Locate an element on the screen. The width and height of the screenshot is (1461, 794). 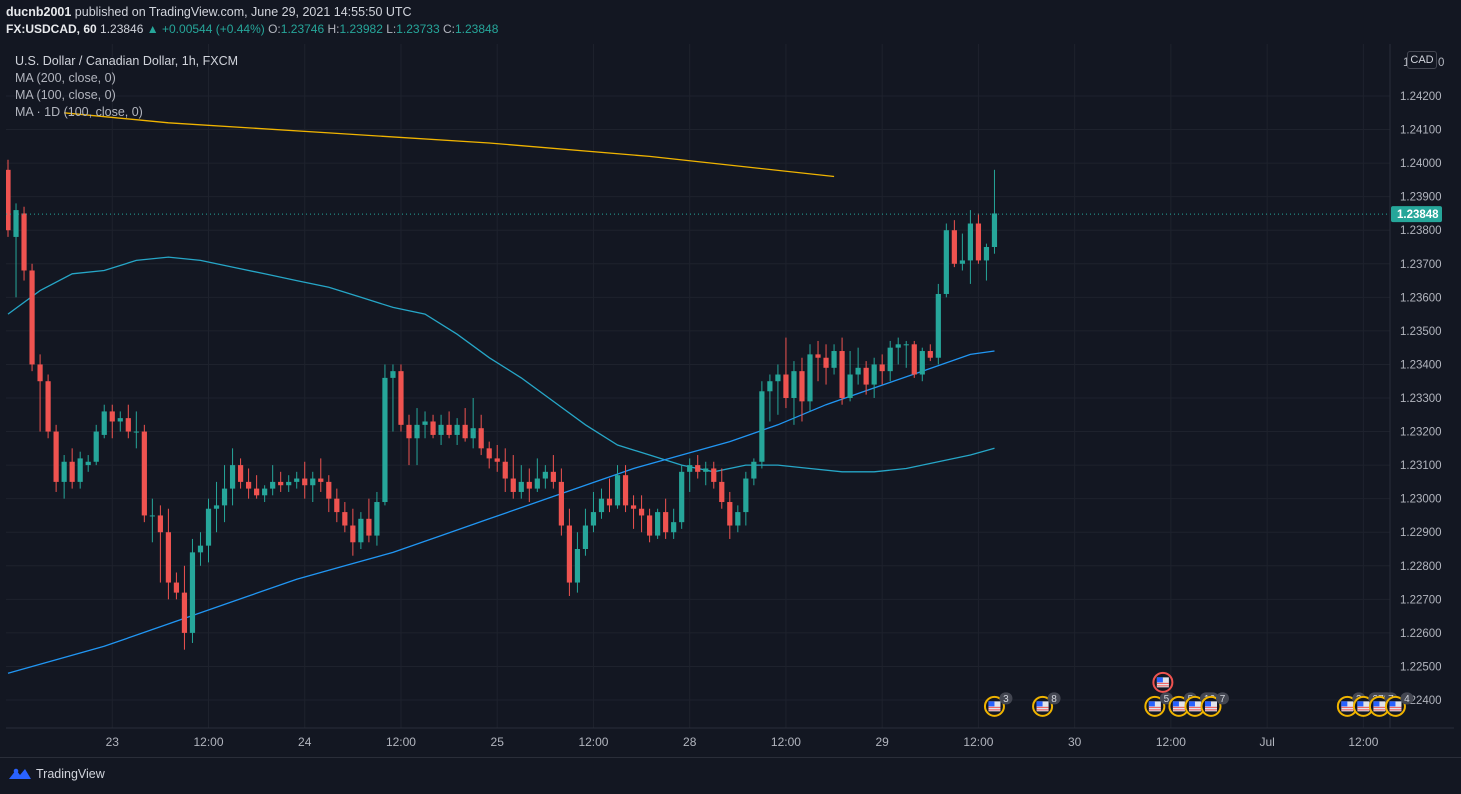
author-name: ducnb2001 is located at coordinates (39, 12).